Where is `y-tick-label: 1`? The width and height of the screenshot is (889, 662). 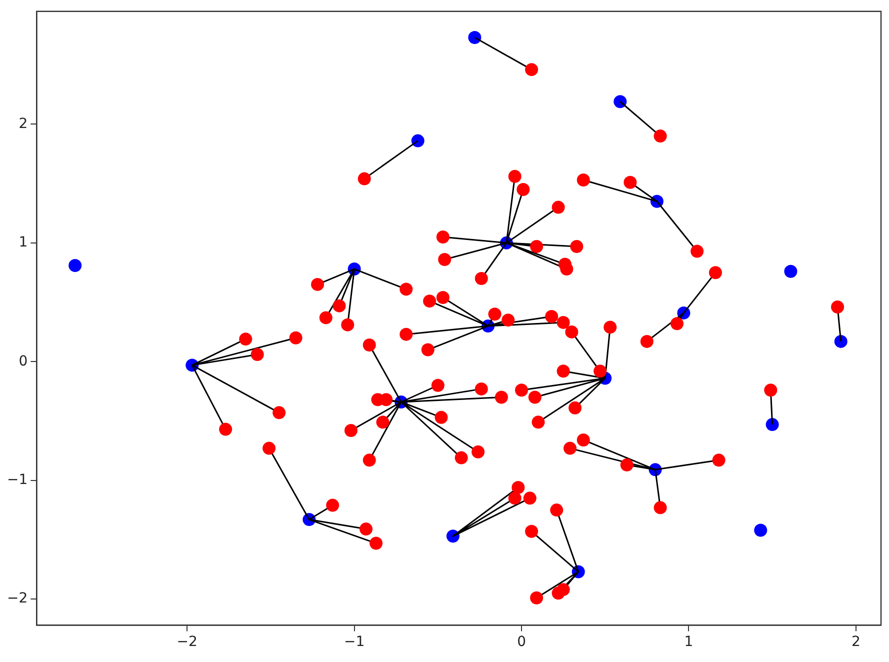 y-tick-label: 1 is located at coordinates (23, 242).